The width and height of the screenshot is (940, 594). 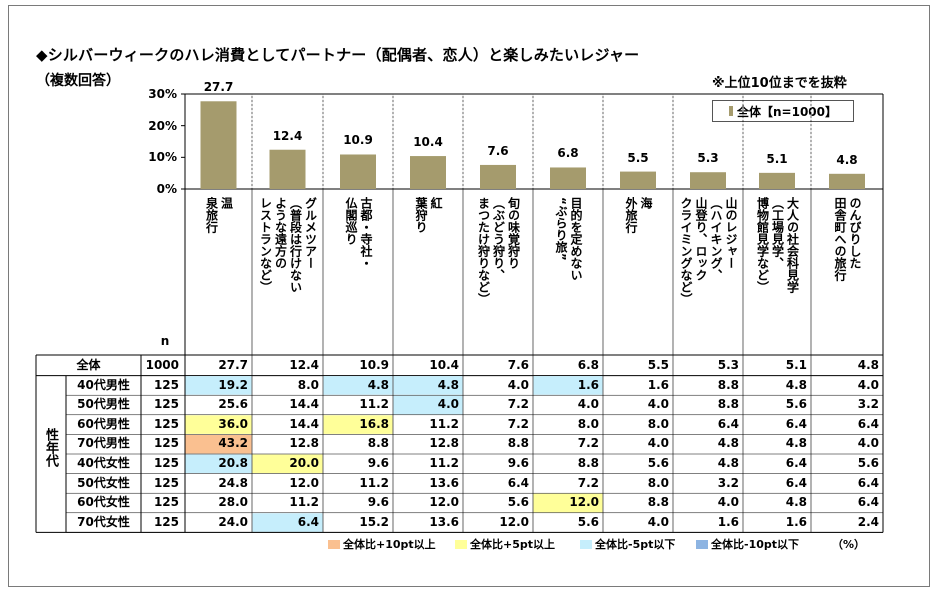 I want to click on highlight-key-item: 全体比+10pt以上, so click(x=382, y=544).